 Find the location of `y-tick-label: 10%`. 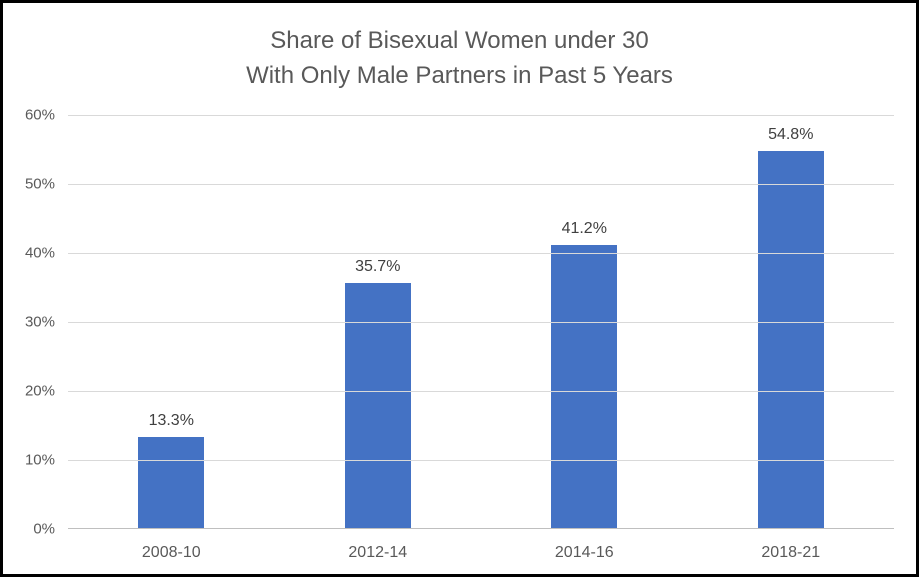

y-tick-label: 10% is located at coordinates (39, 460).